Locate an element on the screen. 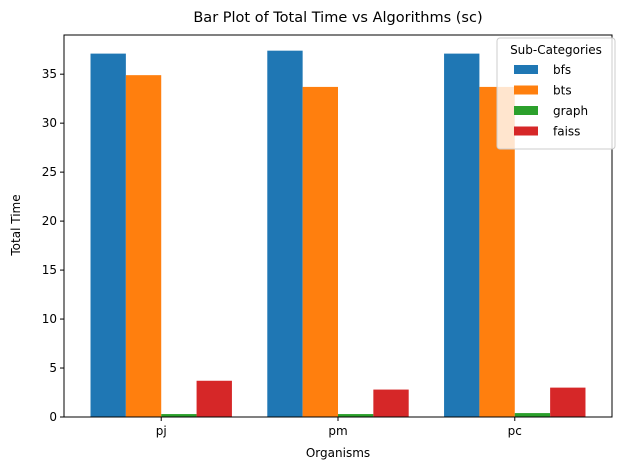 The height and width of the screenshot is (470, 630). x-axis-label: Organisms is located at coordinates (338, 453).